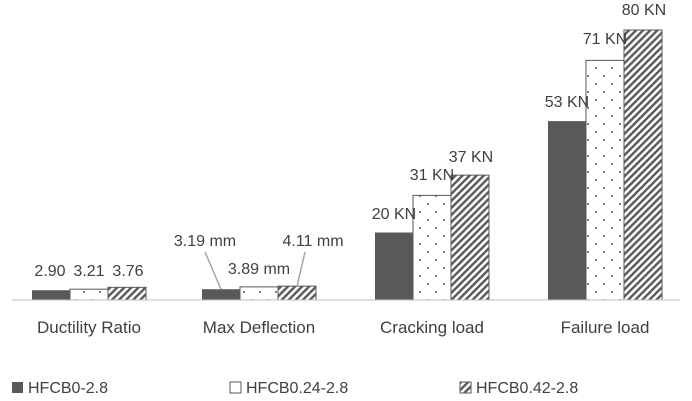  Describe the element at coordinates (605, 39) in the screenshot. I see `data-label-2-4: 71 KN` at that location.